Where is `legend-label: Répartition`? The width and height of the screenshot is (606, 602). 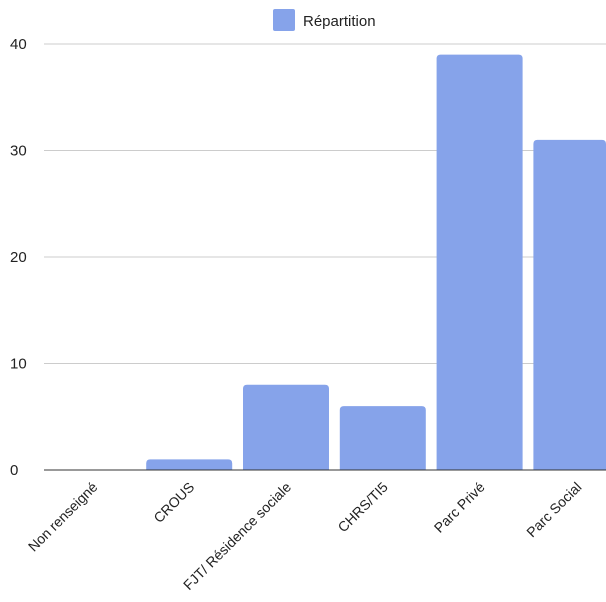
legend-label: Répartition is located at coordinates (339, 21).